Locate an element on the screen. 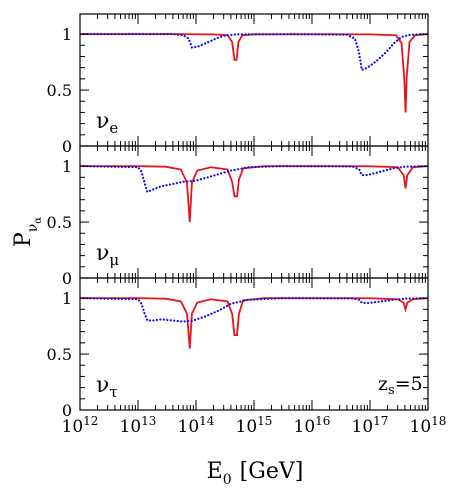 The width and height of the screenshot is (452, 491). x-tick-labels: 1012 1013 1014 1015 1016 1017 1018 is located at coordinates (254, 425).